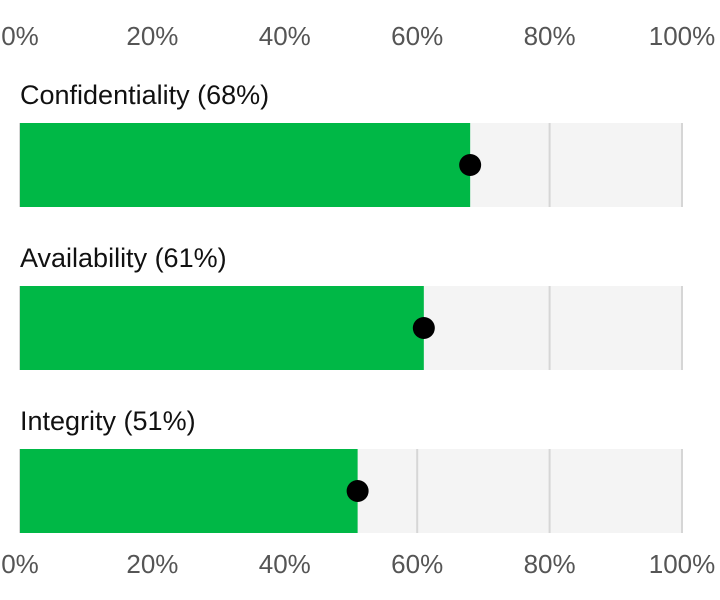  What do you see at coordinates (20, 36) in the screenshot?
I see `x-tick-label-top: 0%` at bounding box center [20, 36].